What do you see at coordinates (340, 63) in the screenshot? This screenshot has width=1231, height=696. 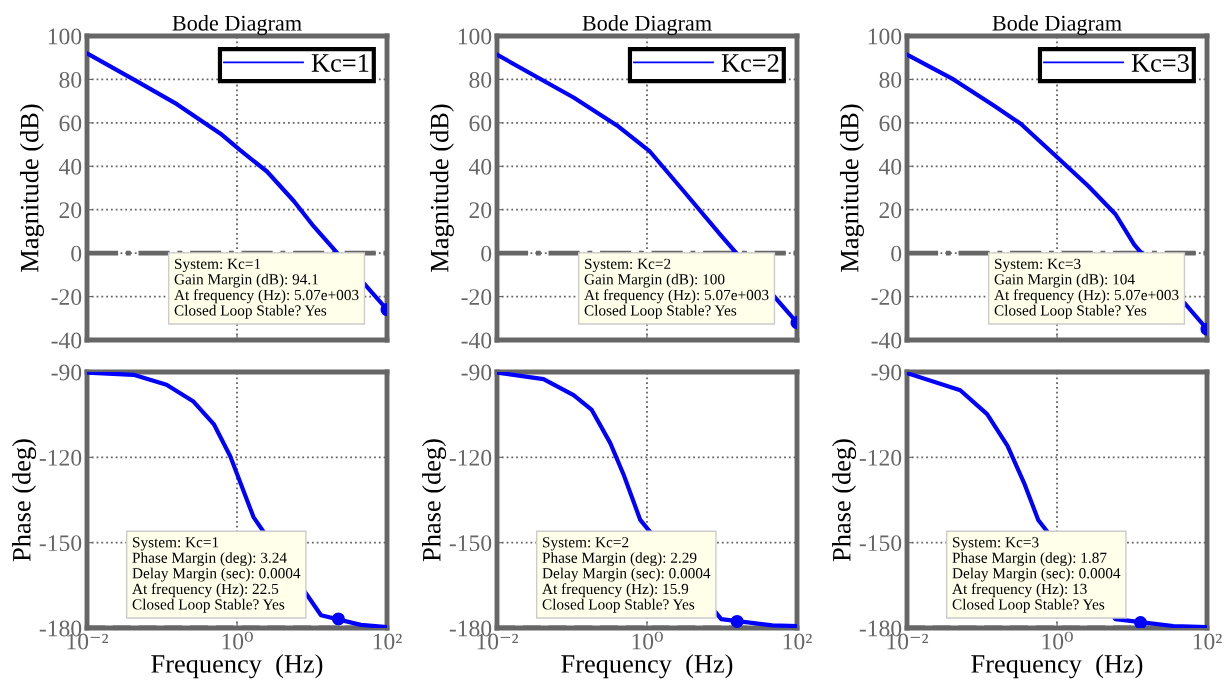 I see `legend-label: Kc=1` at bounding box center [340, 63].